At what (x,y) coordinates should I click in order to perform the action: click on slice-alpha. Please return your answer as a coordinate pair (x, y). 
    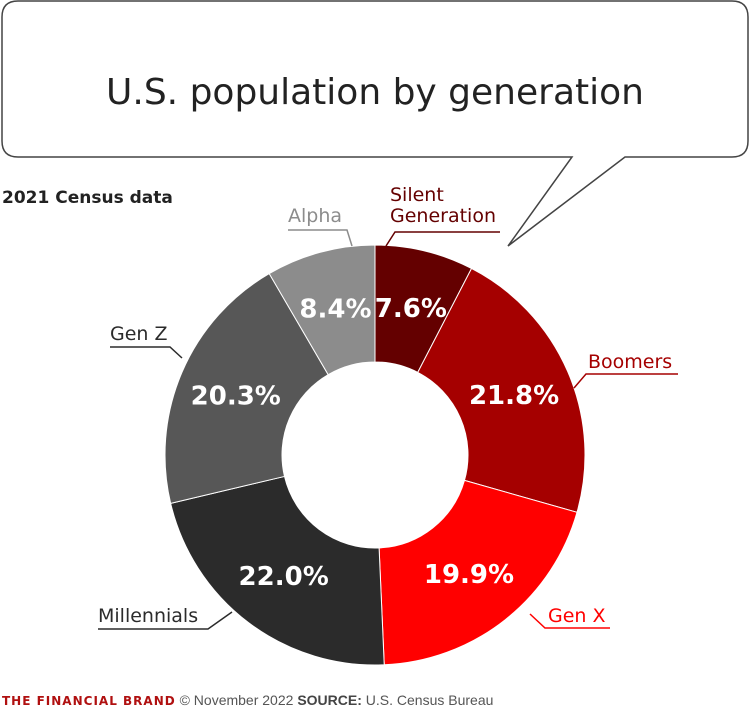
    Looking at the image, I should click on (322, 310).